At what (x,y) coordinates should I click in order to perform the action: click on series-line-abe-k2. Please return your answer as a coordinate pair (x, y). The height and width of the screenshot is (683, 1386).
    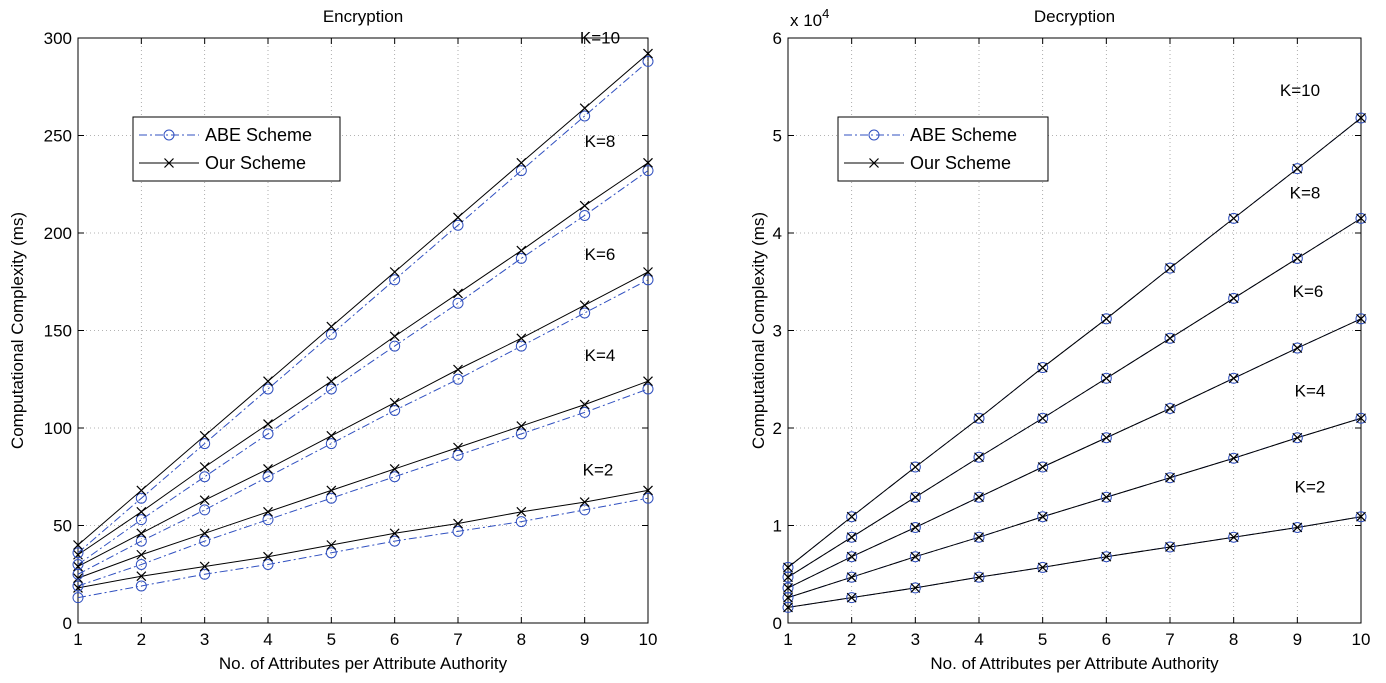
    Looking at the image, I should click on (363, 548).